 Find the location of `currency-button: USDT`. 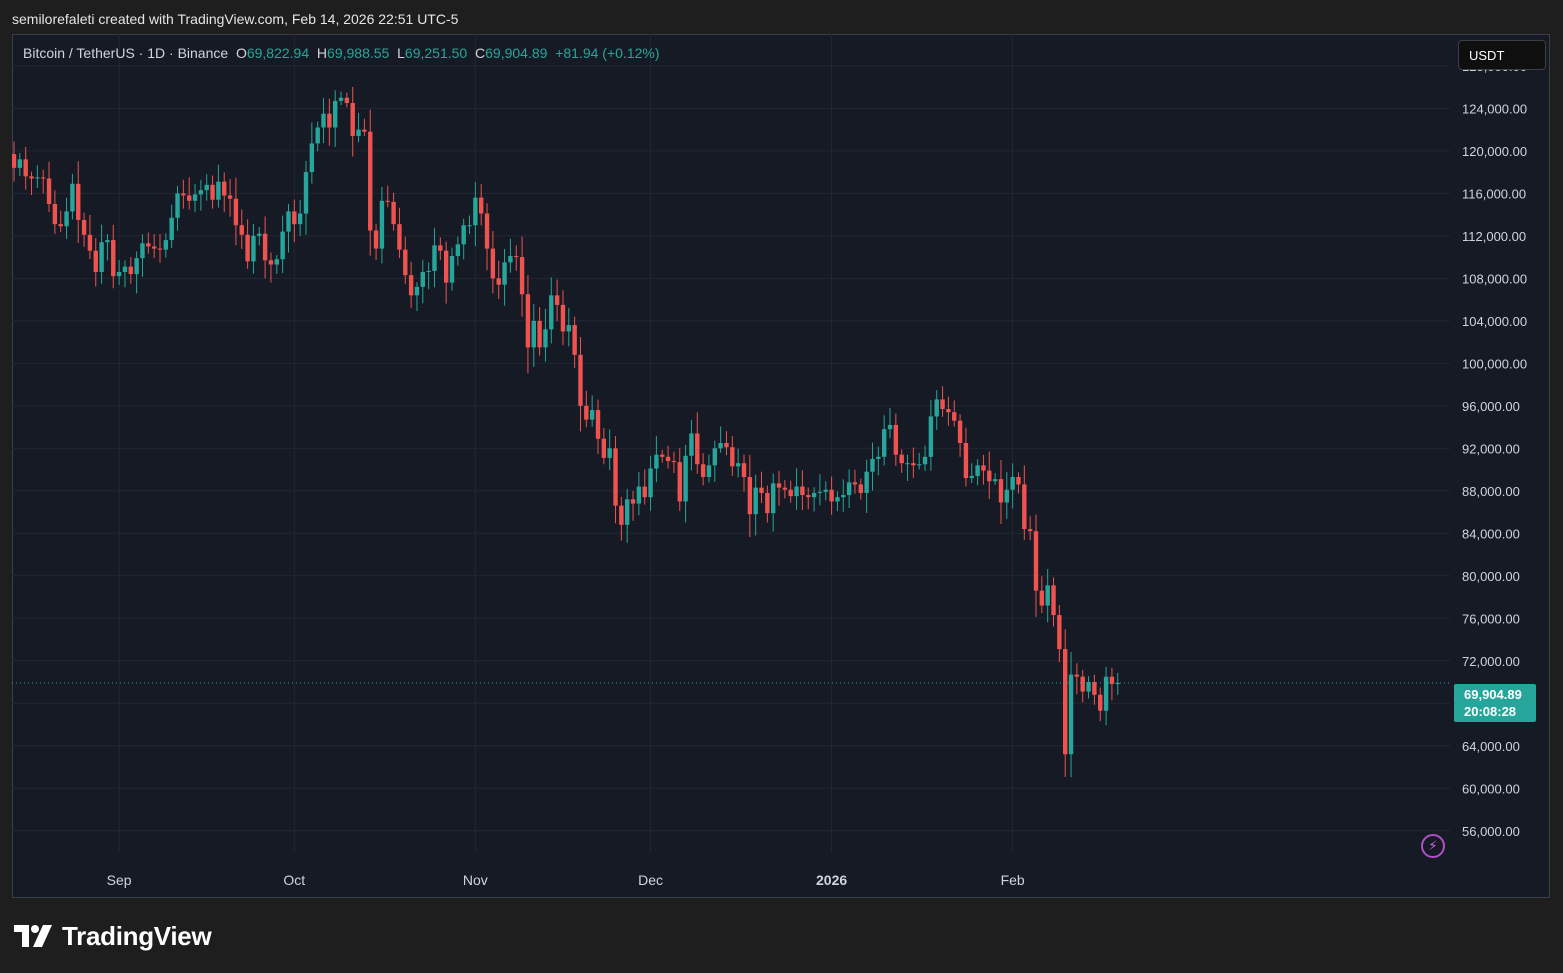

currency-button: USDT is located at coordinates (1502, 55).